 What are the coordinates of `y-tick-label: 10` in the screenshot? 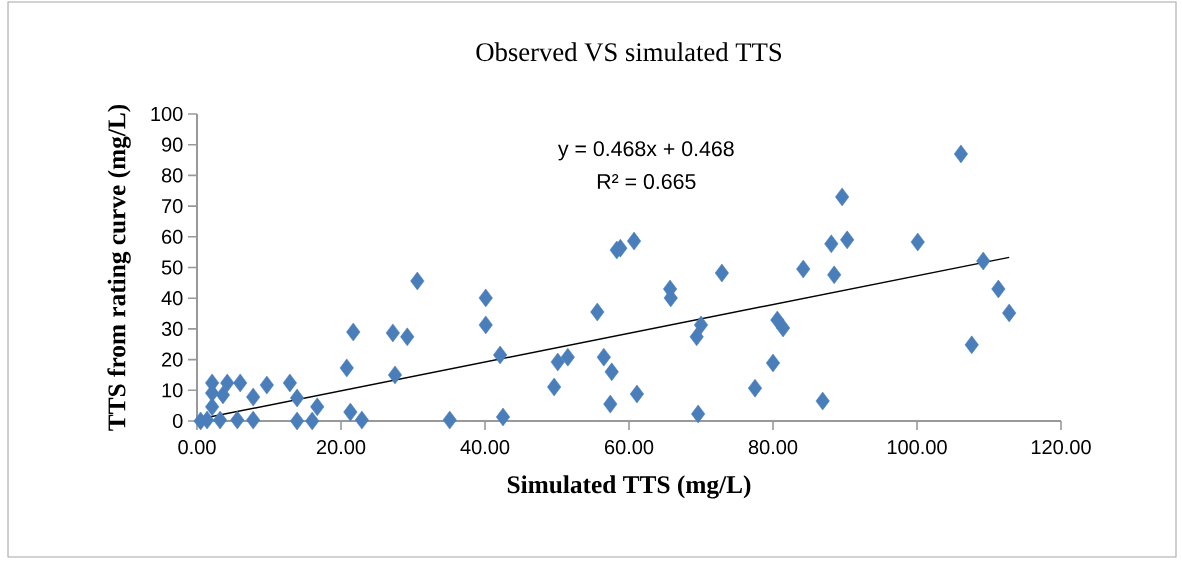 It's located at (172, 390).